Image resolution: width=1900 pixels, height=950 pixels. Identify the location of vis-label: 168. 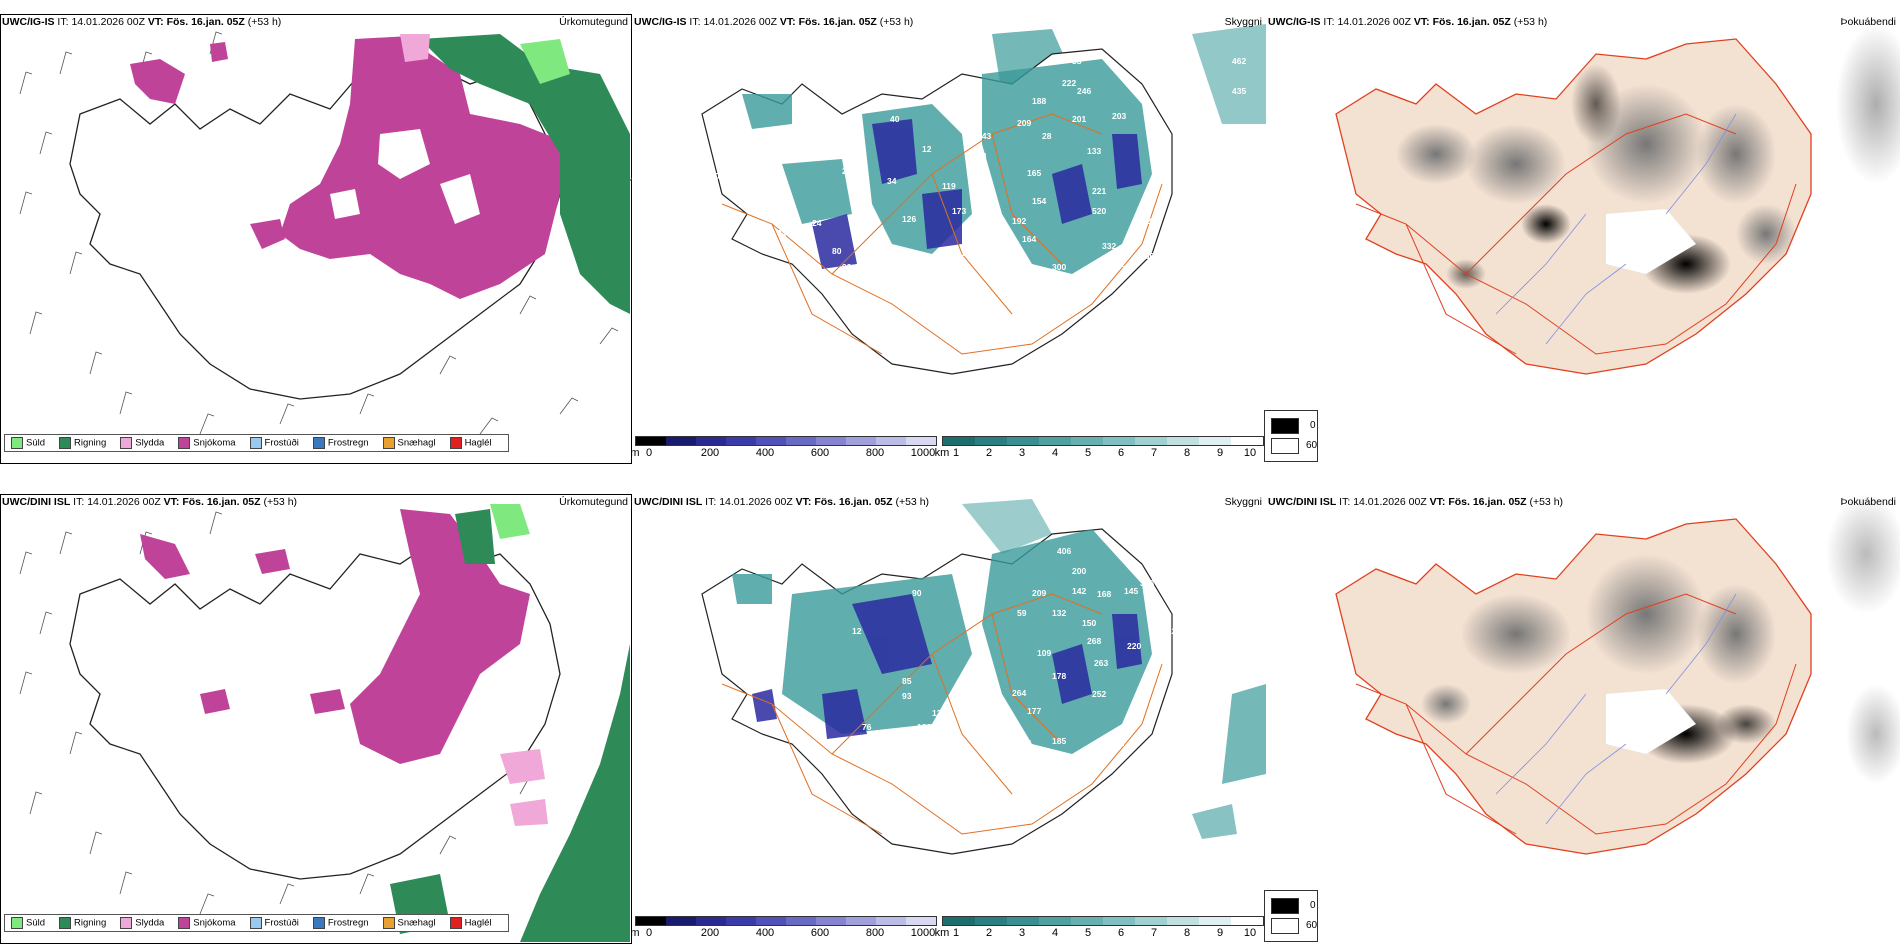
(1024, 743).